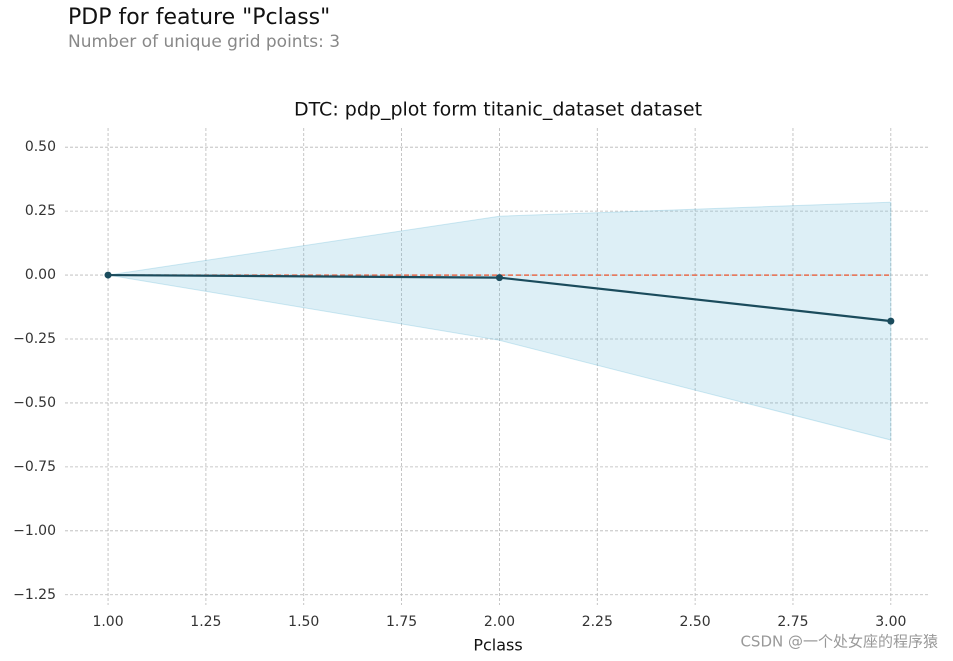  Describe the element at coordinates (401, 622) in the screenshot. I see `x-tick-label: 1.75` at that location.